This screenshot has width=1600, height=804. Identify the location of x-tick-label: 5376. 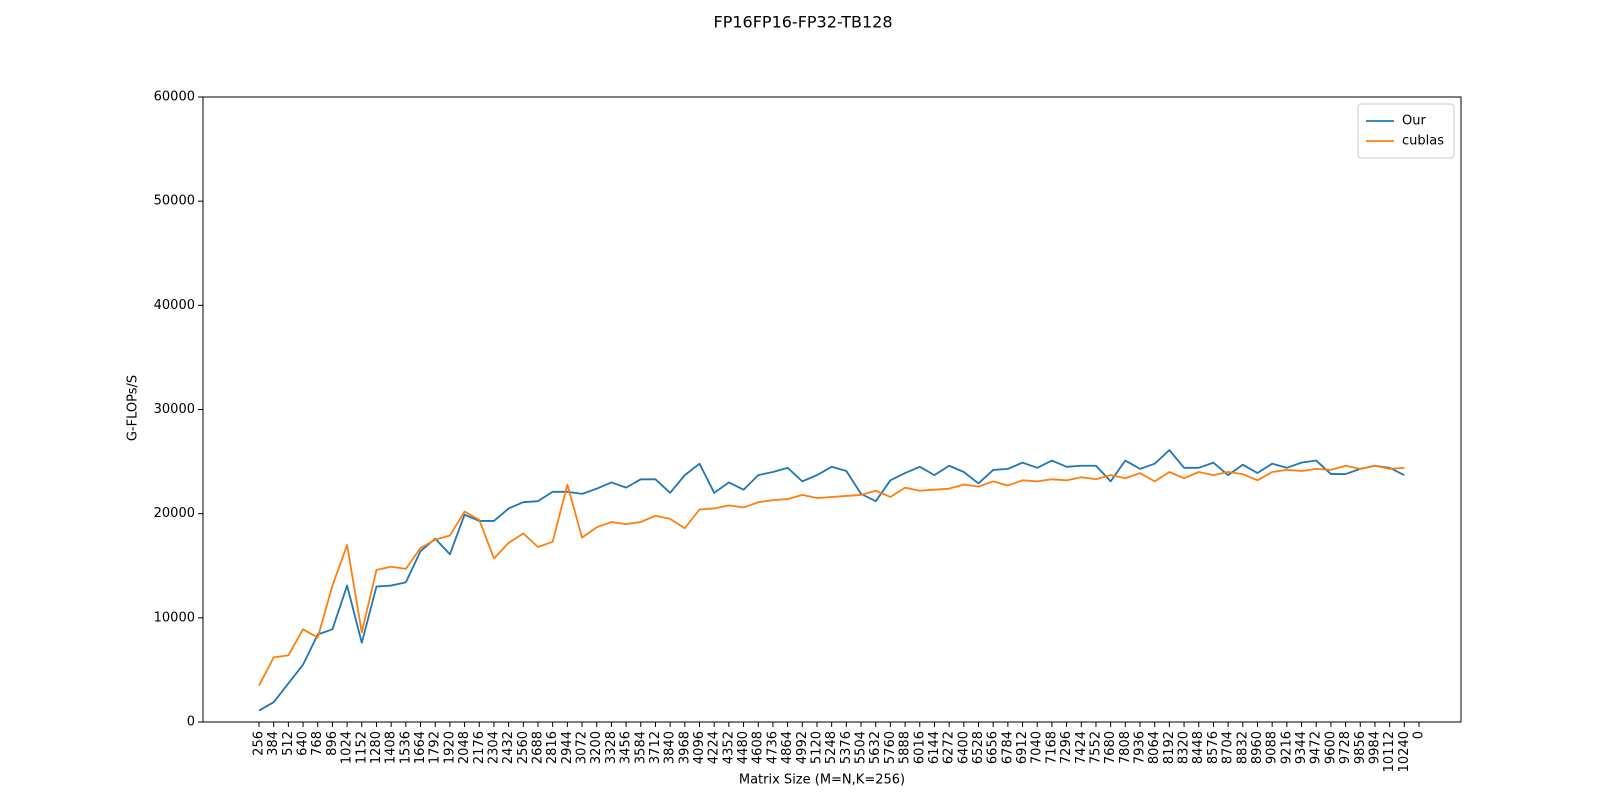
(846, 747).